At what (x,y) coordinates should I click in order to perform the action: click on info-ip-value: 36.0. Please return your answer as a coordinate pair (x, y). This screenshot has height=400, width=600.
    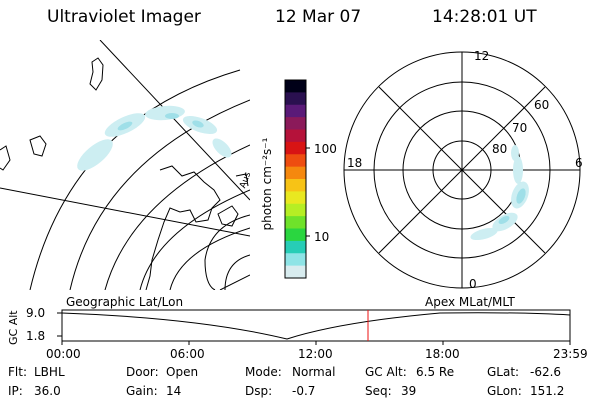
    Looking at the image, I should click on (47, 391).